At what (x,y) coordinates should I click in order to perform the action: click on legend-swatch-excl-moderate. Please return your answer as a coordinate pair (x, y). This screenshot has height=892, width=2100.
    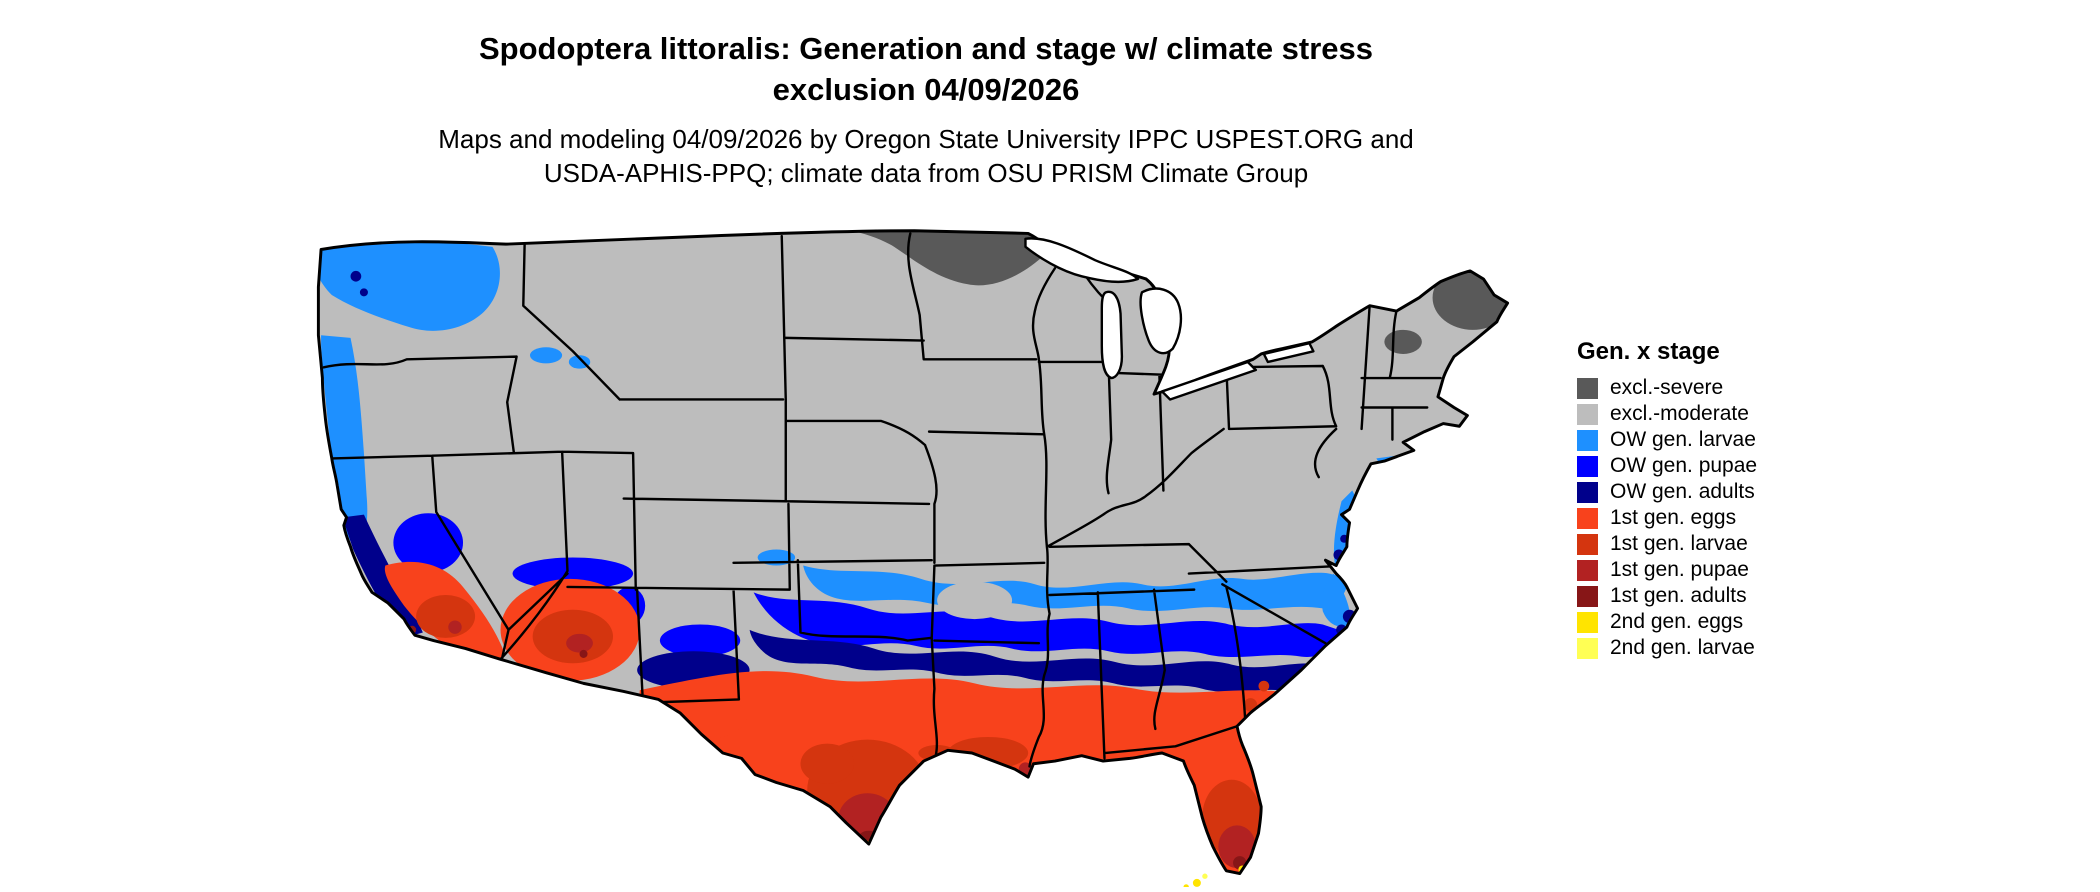
    Looking at the image, I should click on (1587, 414).